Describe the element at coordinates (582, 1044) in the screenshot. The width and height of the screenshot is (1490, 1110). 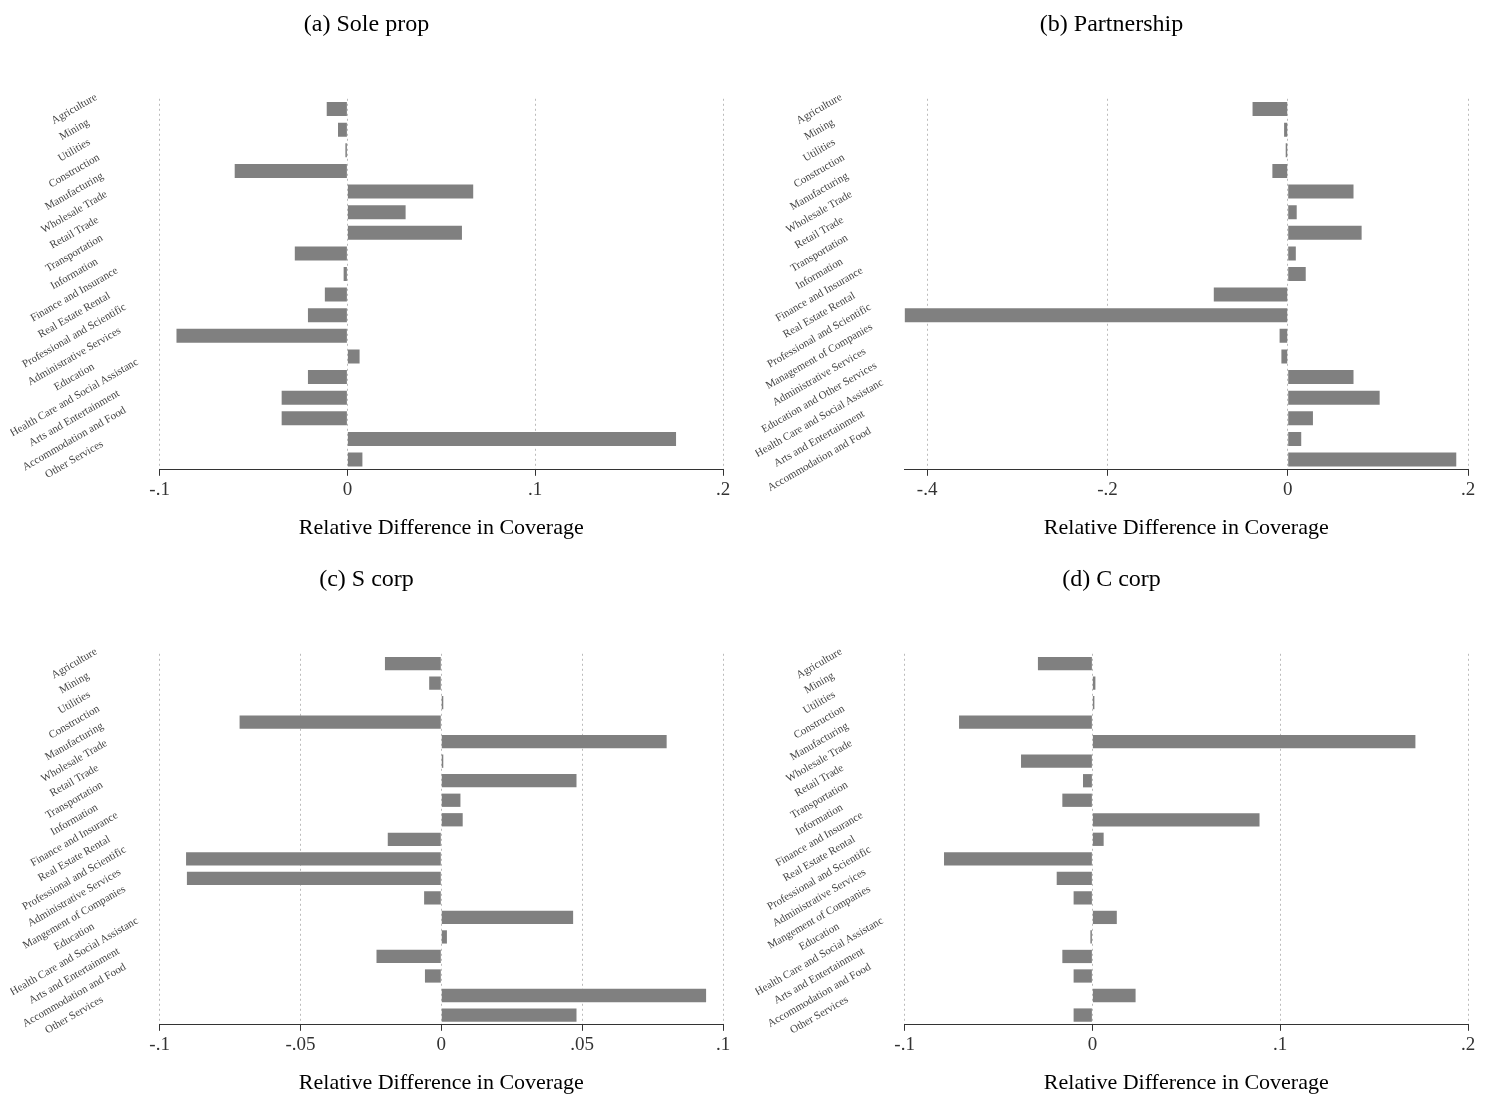
I see `x-tick-label: .05` at that location.